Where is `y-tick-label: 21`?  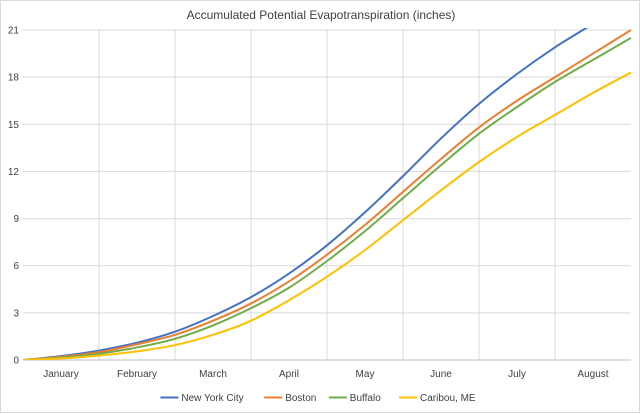
y-tick-label: 21 is located at coordinates (14, 31).